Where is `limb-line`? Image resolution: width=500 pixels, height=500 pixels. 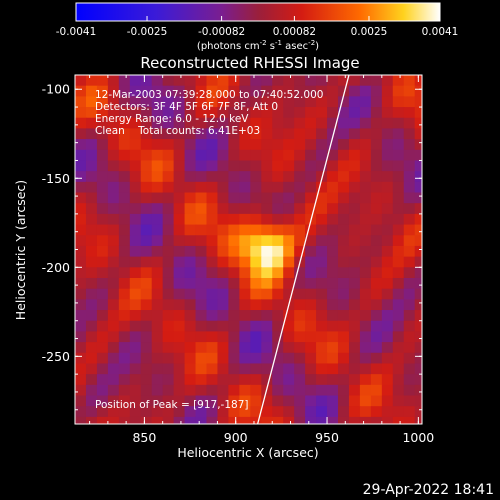
limb-line is located at coordinates (303, 249).